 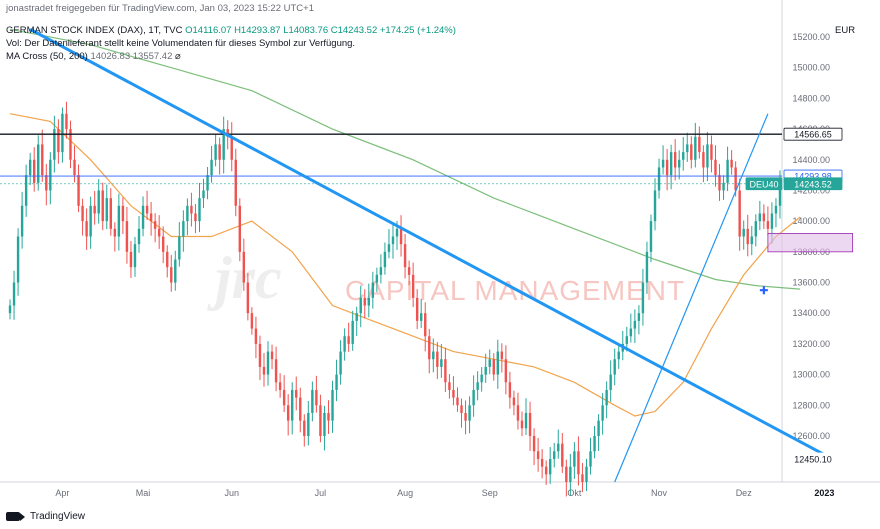 I want to click on y-tick-label: 13200.00, so click(x=811, y=344).